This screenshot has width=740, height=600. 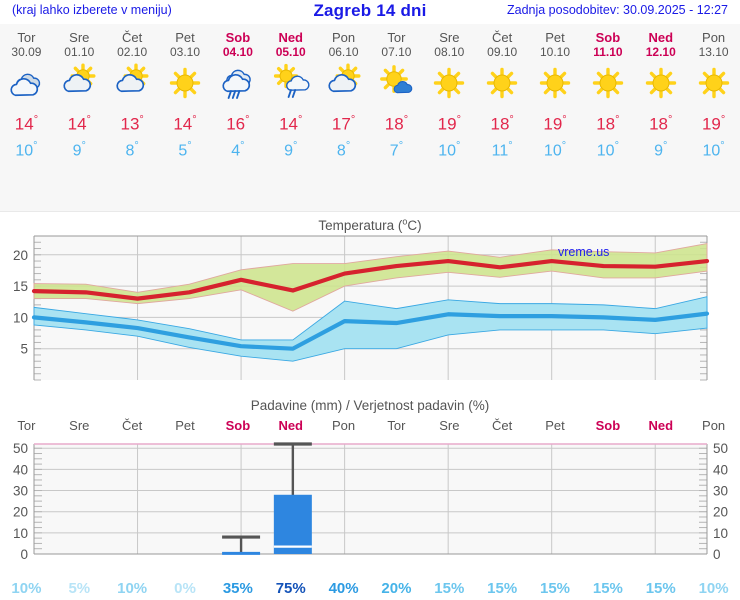 I want to click on precipitation-day-label: Čet, so click(x=132, y=425).